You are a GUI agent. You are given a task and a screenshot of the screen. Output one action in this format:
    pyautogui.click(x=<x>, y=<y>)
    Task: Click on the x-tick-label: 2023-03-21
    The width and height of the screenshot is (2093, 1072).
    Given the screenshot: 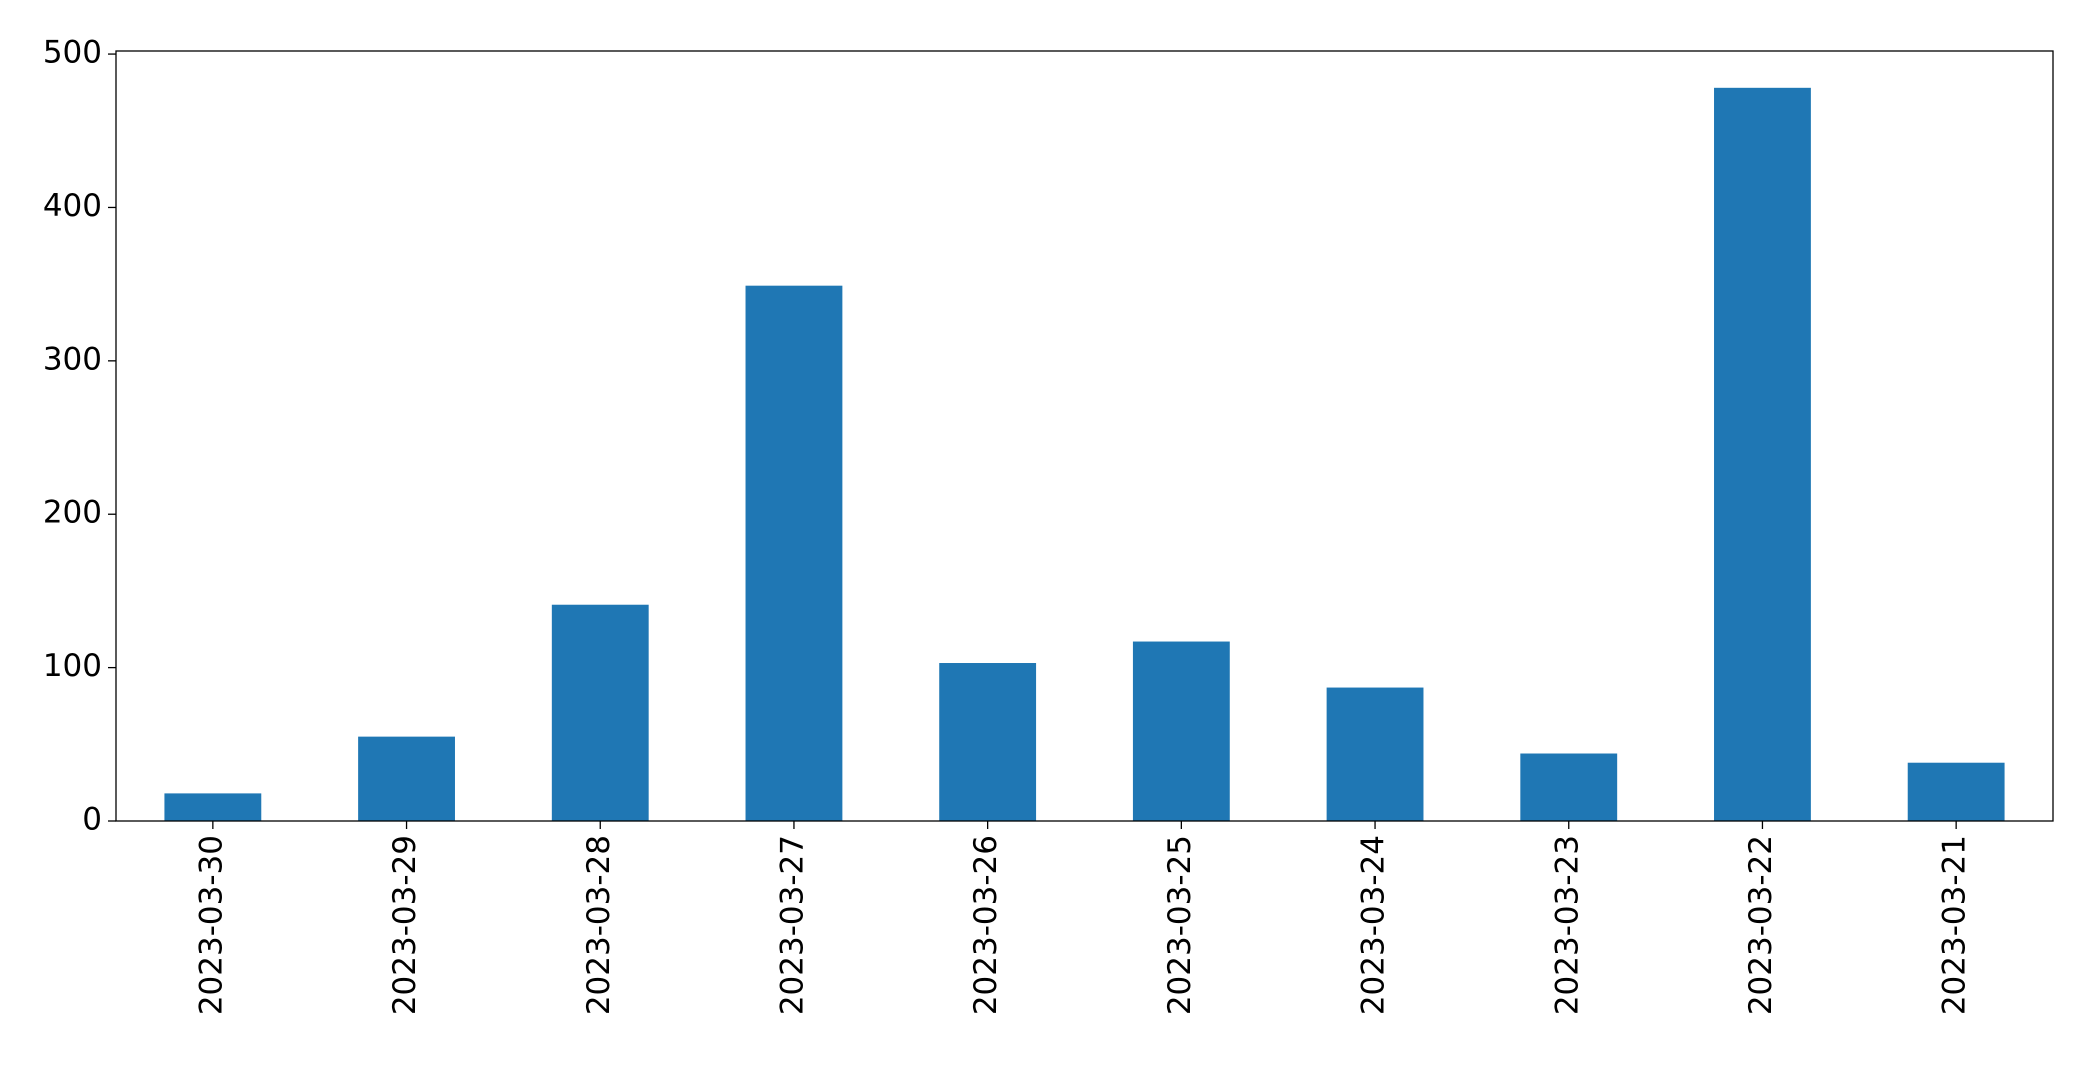 What is the action you would take?
    pyautogui.click(x=1955, y=925)
    